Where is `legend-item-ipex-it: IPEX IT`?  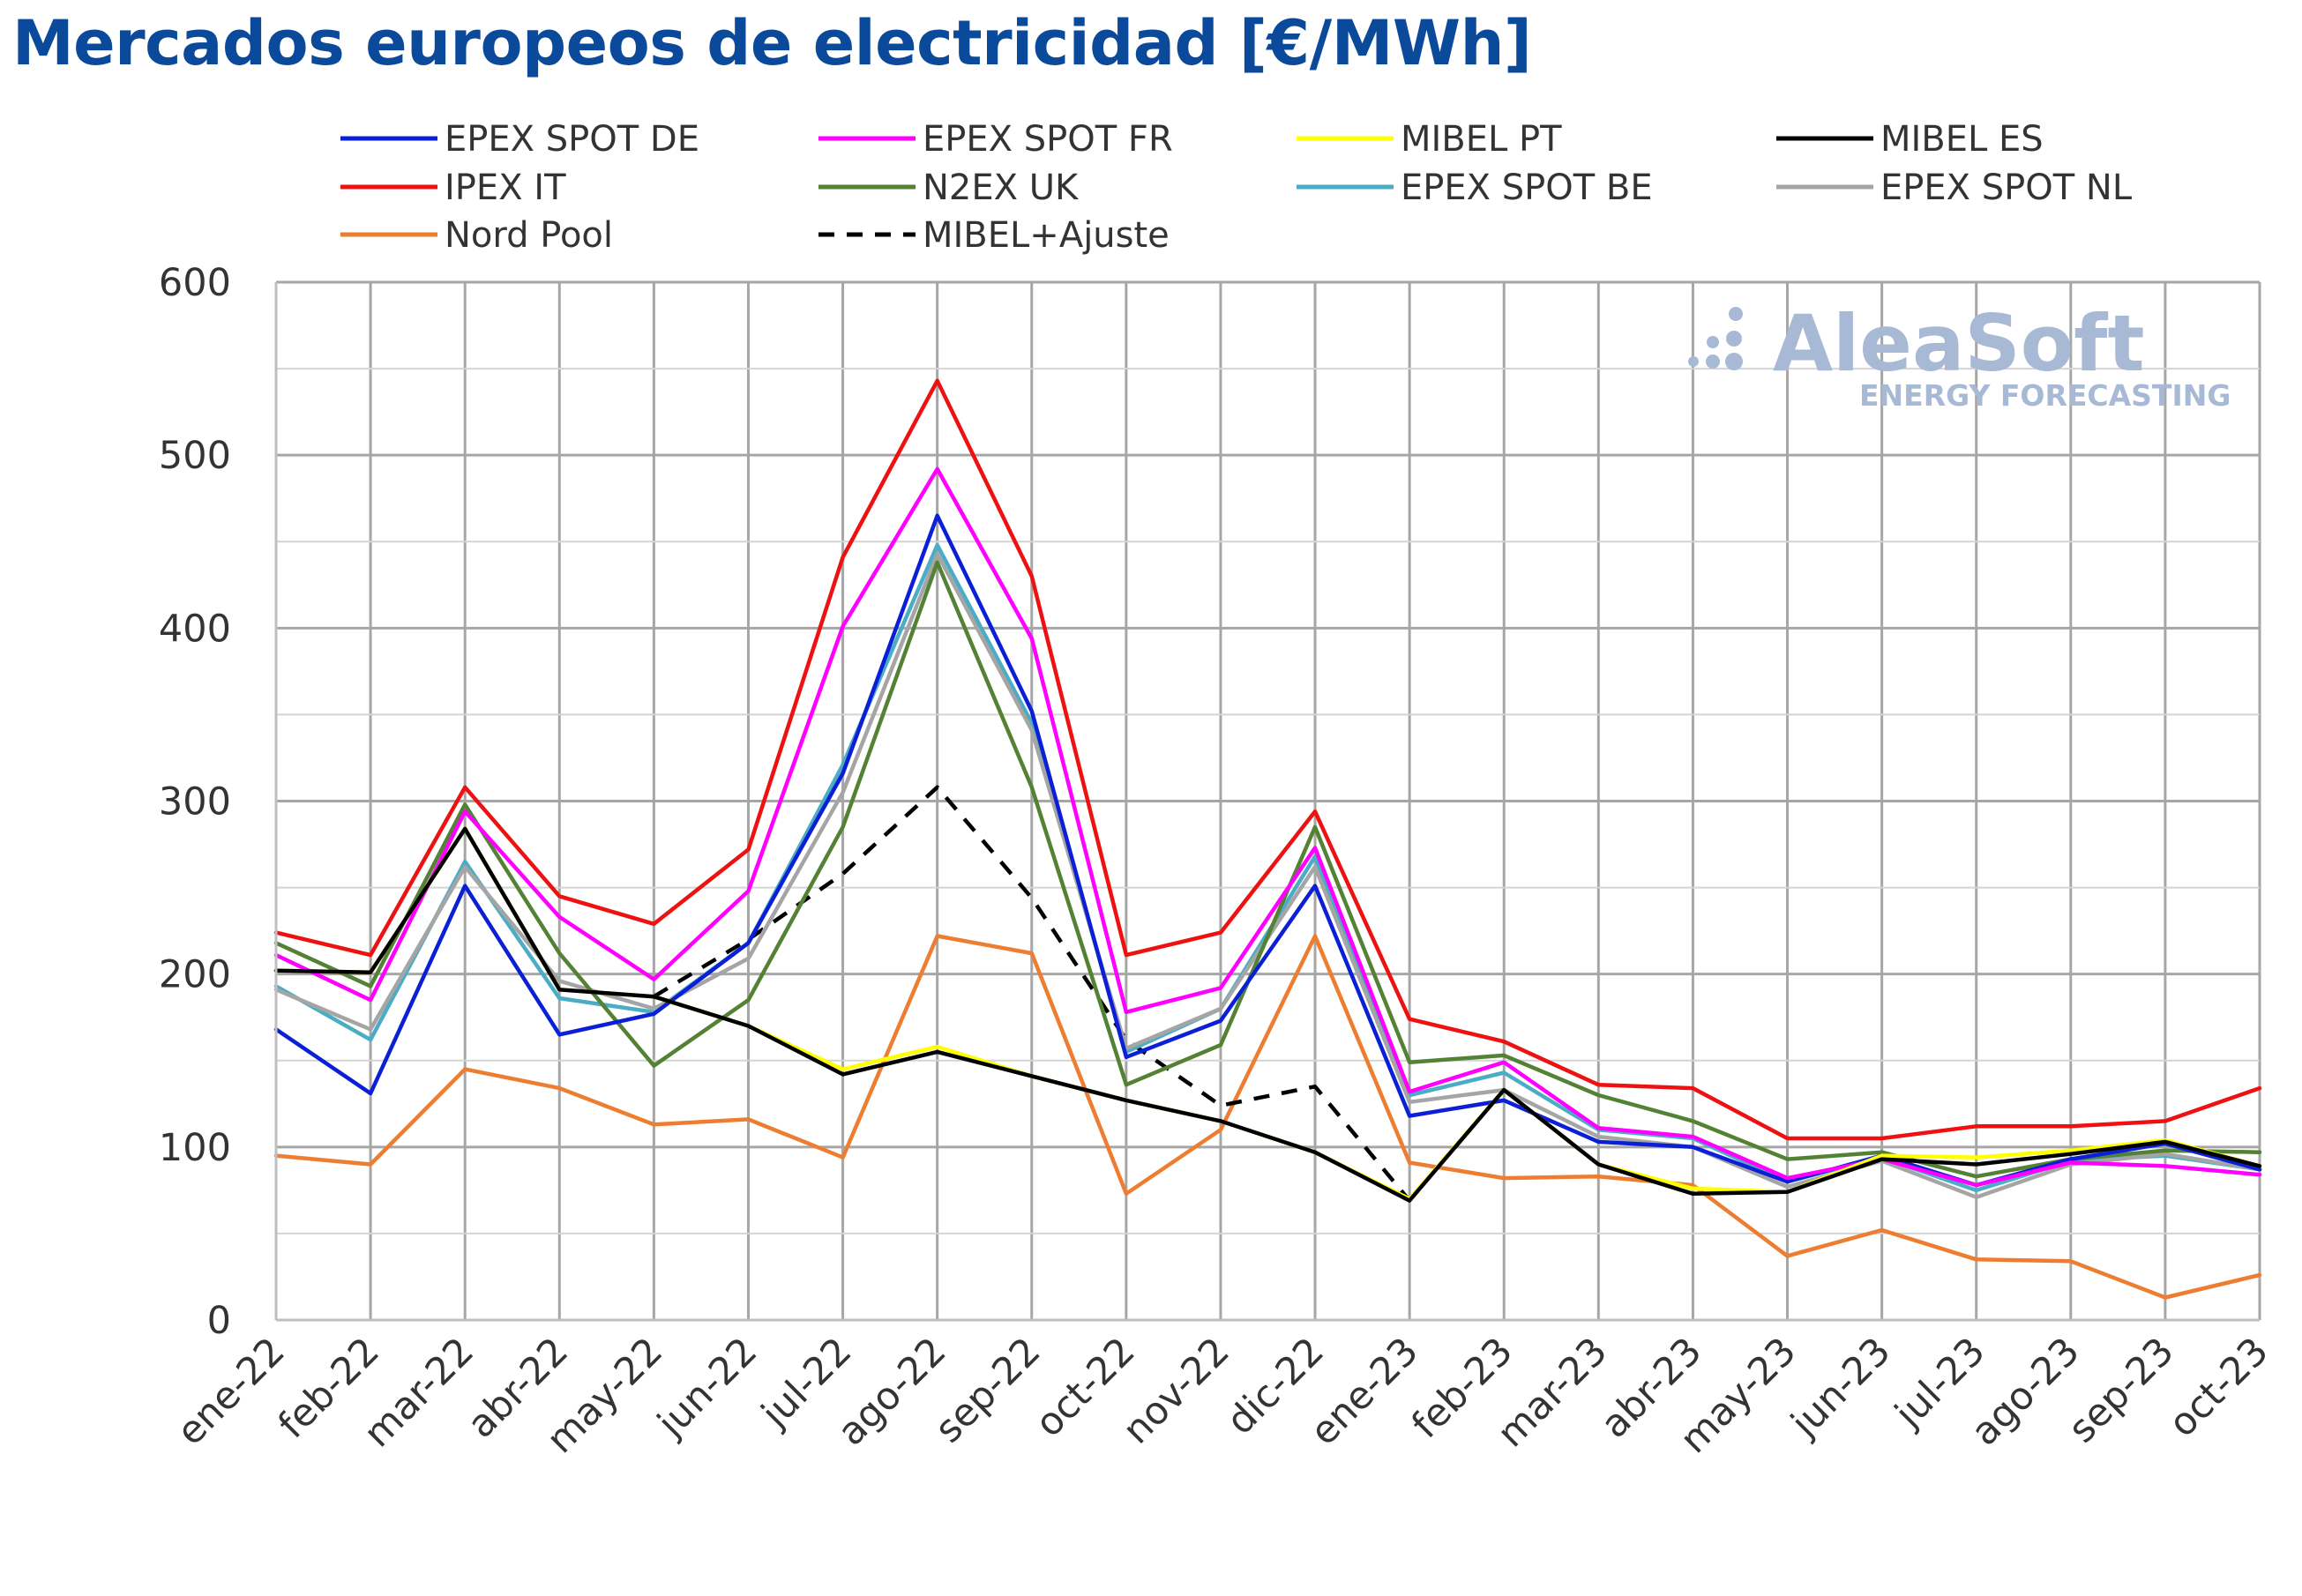 legend-item-ipex-it: IPEX IT is located at coordinates (453, 188).